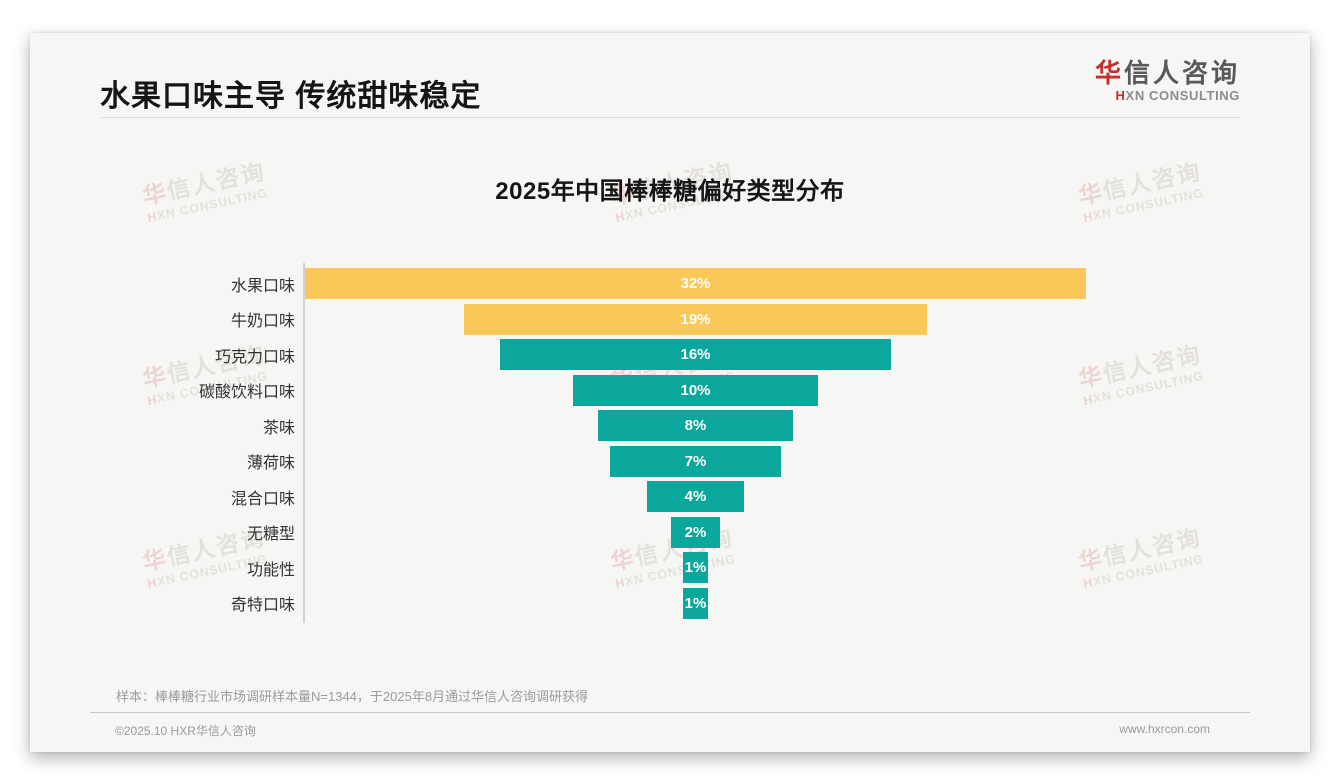 This screenshot has height=780, width=1340. I want to click on funnel-bar: 2%, so click(695, 532).